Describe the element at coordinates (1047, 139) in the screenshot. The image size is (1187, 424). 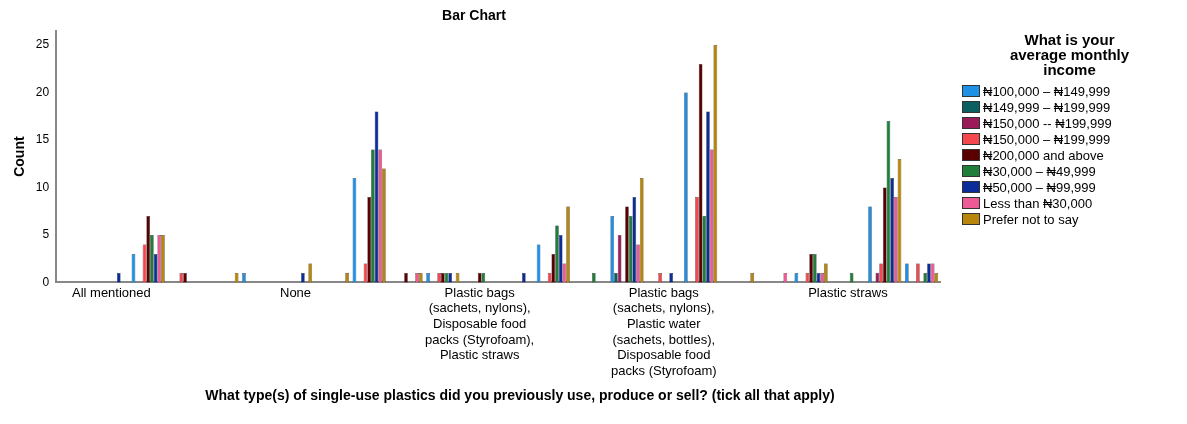
I see `legend-label: ₦150,000 – ₦199,999` at that location.